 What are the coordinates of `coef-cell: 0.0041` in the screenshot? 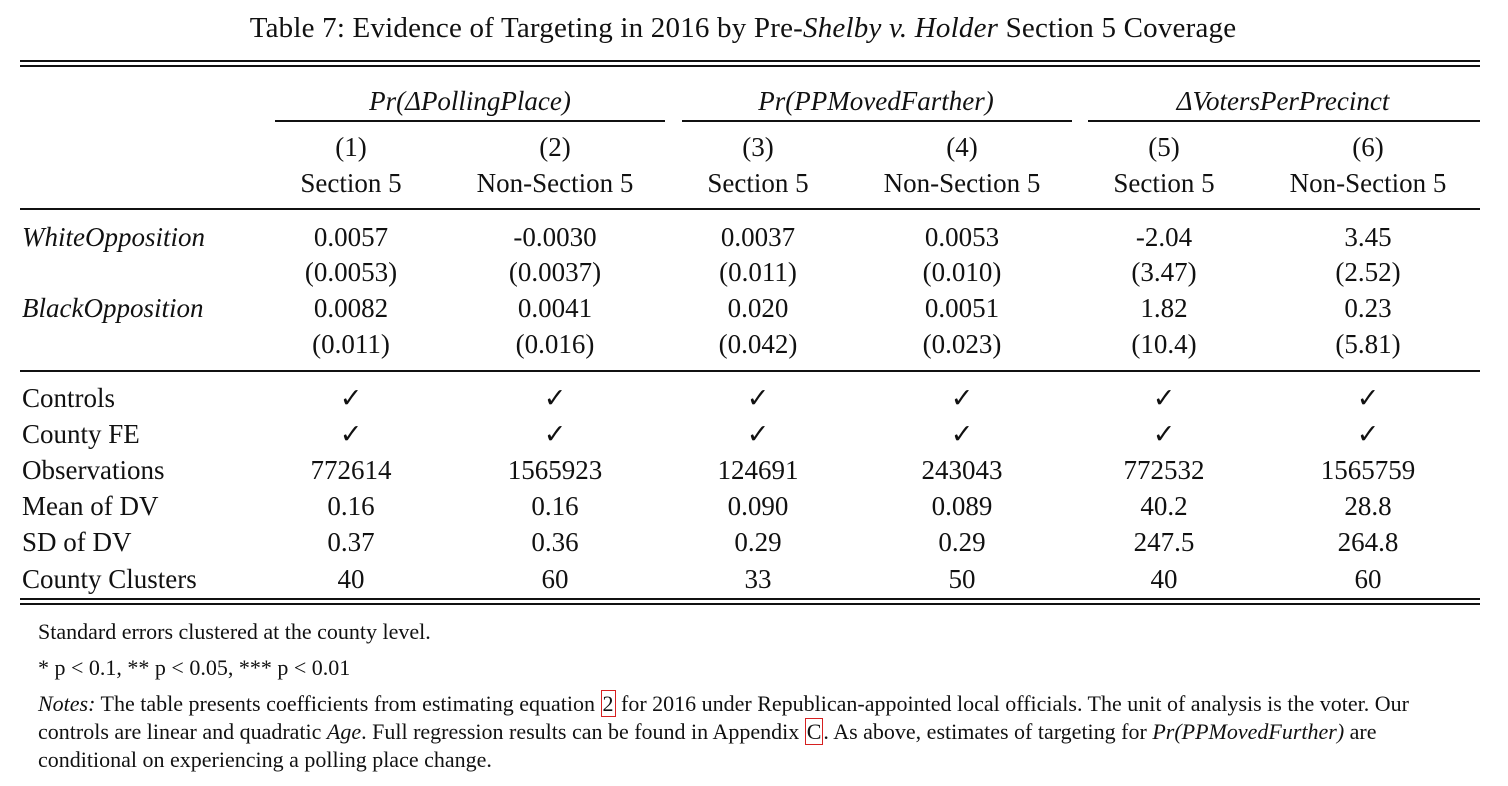 It's located at (555, 308).